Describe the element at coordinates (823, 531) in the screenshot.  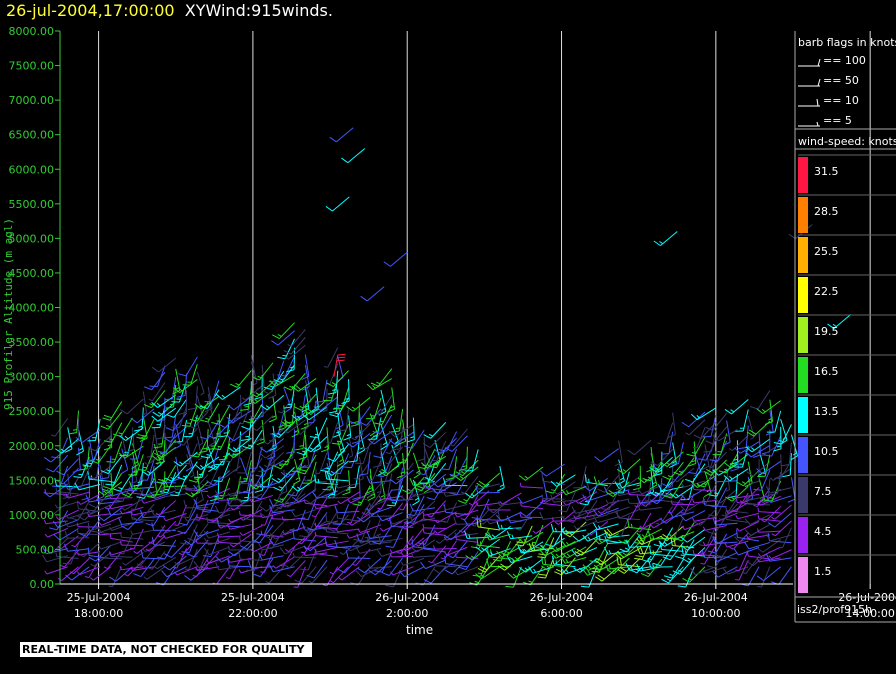
I see `speed-bin-label: 4.5` at that location.